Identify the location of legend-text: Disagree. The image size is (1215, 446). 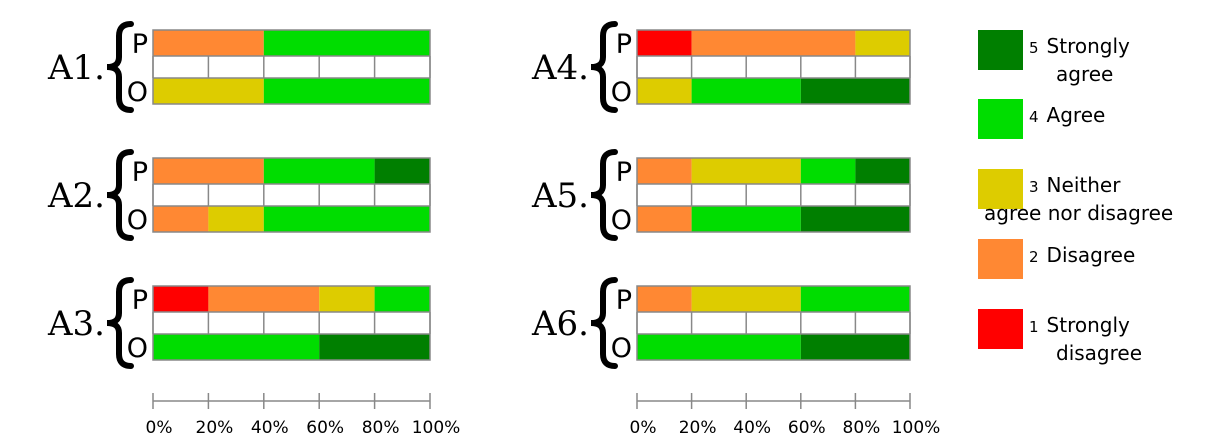
(1091, 255).